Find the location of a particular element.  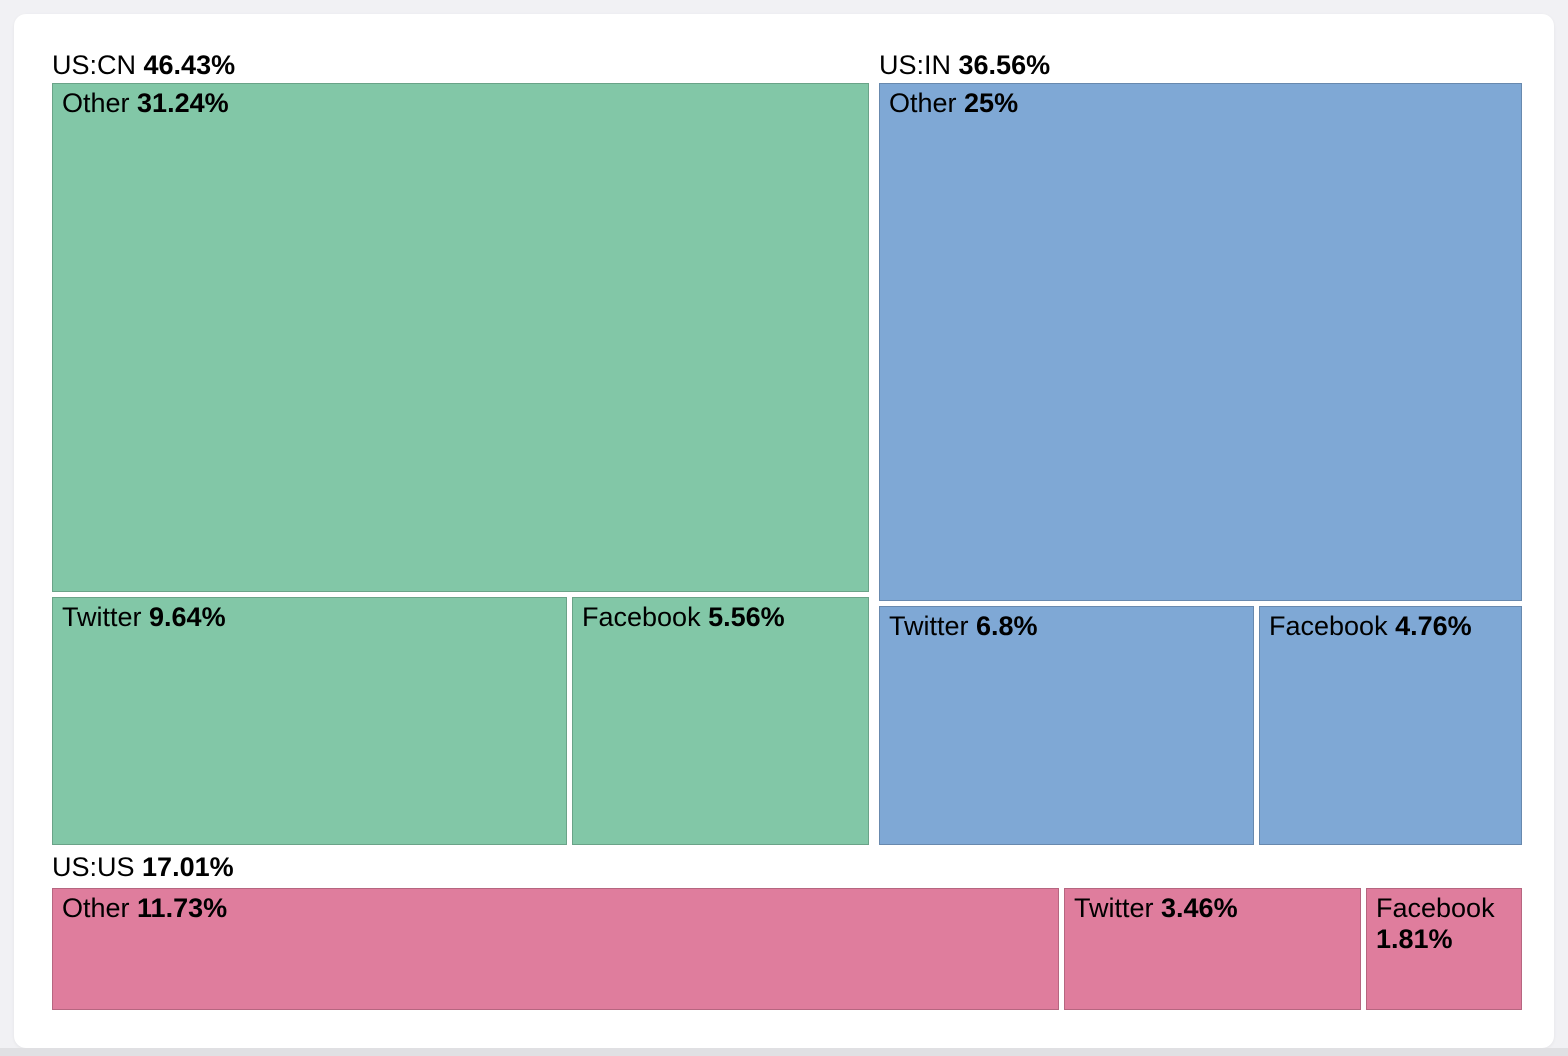

group-header-us-in: US:IN 36.56% is located at coordinates (965, 65).